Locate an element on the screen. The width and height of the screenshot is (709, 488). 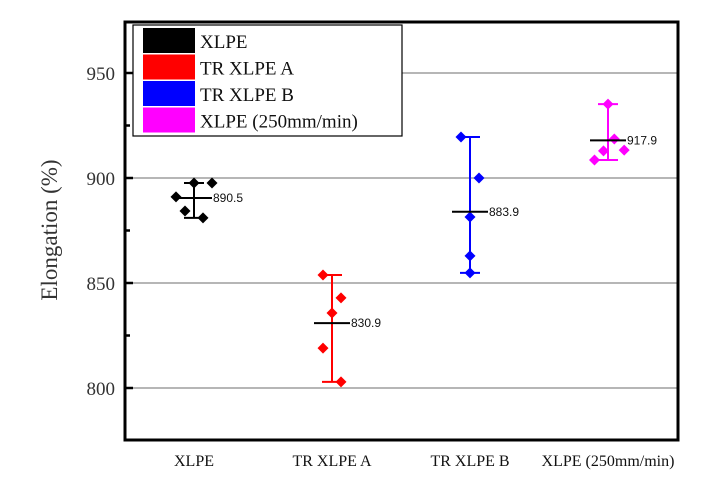
legend-label: TR XLPE A is located at coordinates (247, 69).